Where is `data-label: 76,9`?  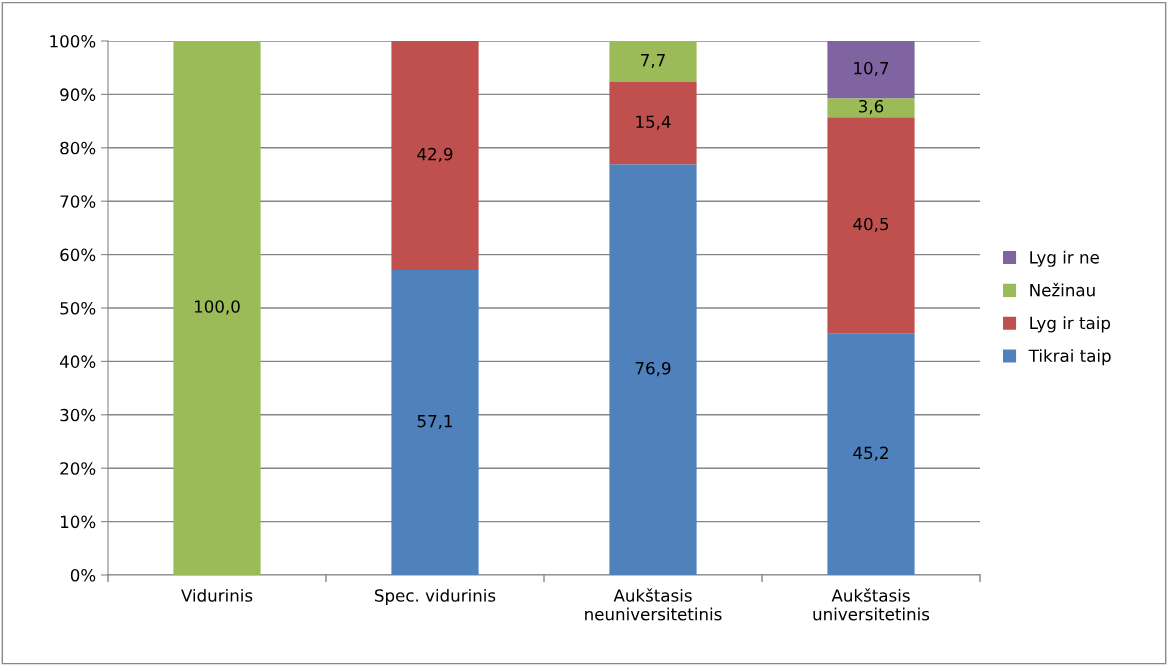
data-label: 76,9 is located at coordinates (653, 369).